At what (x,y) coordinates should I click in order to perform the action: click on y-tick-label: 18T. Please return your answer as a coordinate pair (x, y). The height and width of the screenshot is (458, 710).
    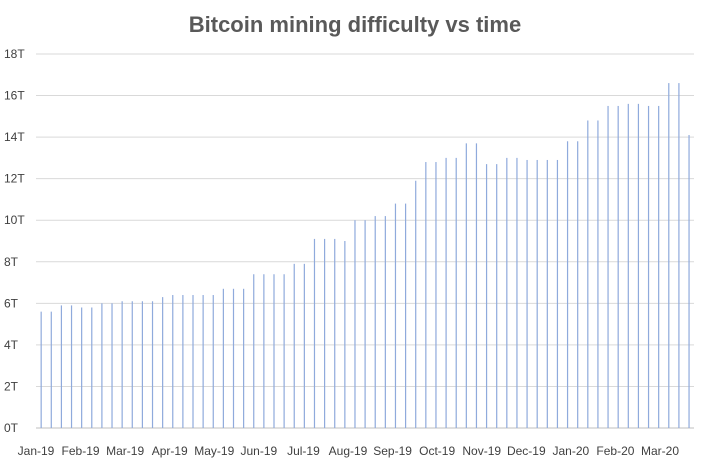
    Looking at the image, I should click on (14, 54).